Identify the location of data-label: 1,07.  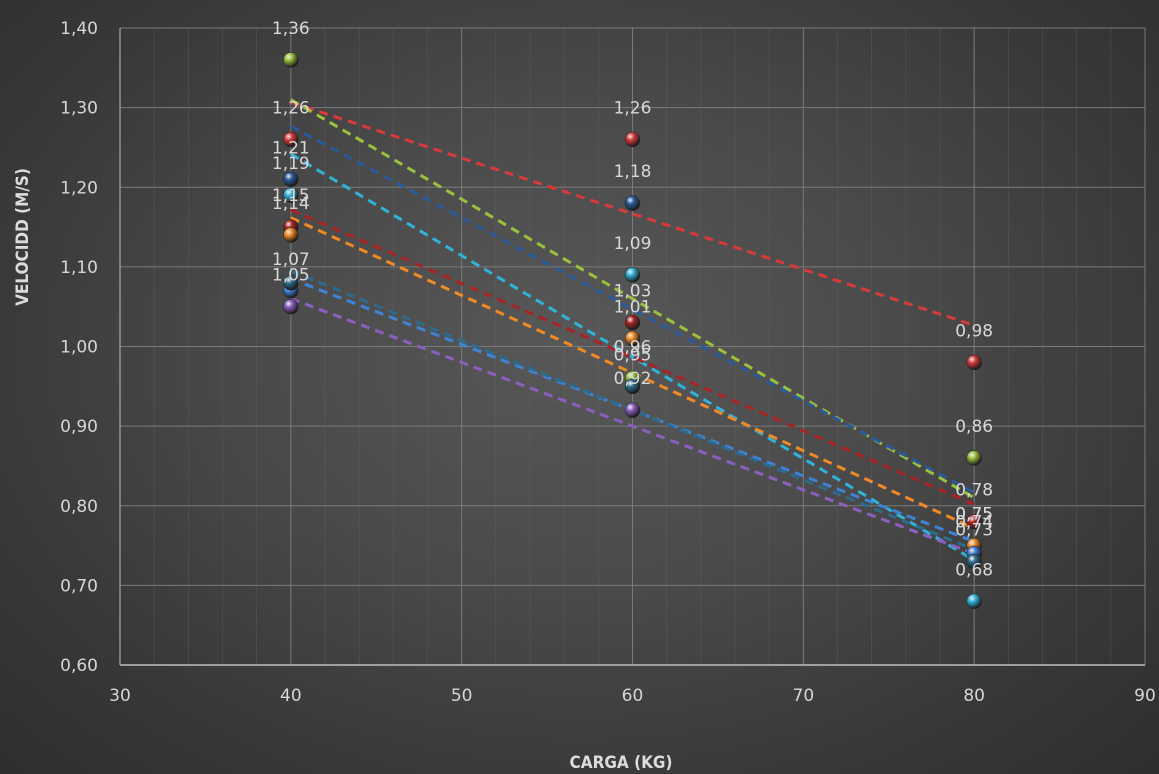
(291, 260).